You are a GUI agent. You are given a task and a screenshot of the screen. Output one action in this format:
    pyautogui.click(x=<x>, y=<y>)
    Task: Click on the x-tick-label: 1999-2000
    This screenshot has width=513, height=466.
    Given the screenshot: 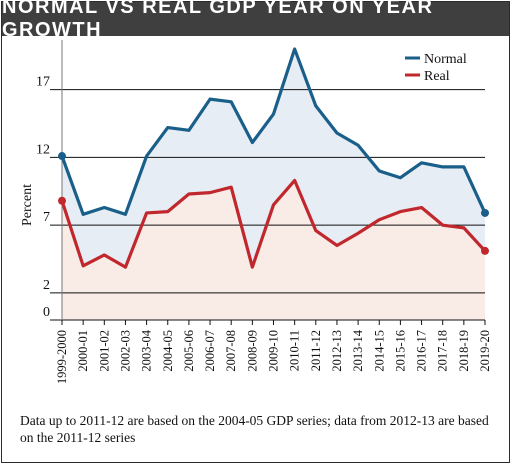 What is the action you would take?
    pyautogui.click(x=62, y=357)
    